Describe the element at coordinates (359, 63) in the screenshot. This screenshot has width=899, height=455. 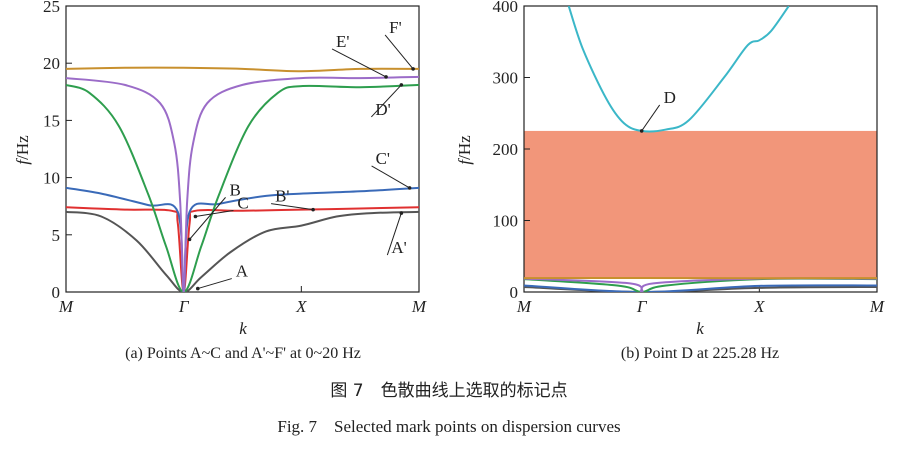
I see `annotation-arrow-Ep-a` at that location.